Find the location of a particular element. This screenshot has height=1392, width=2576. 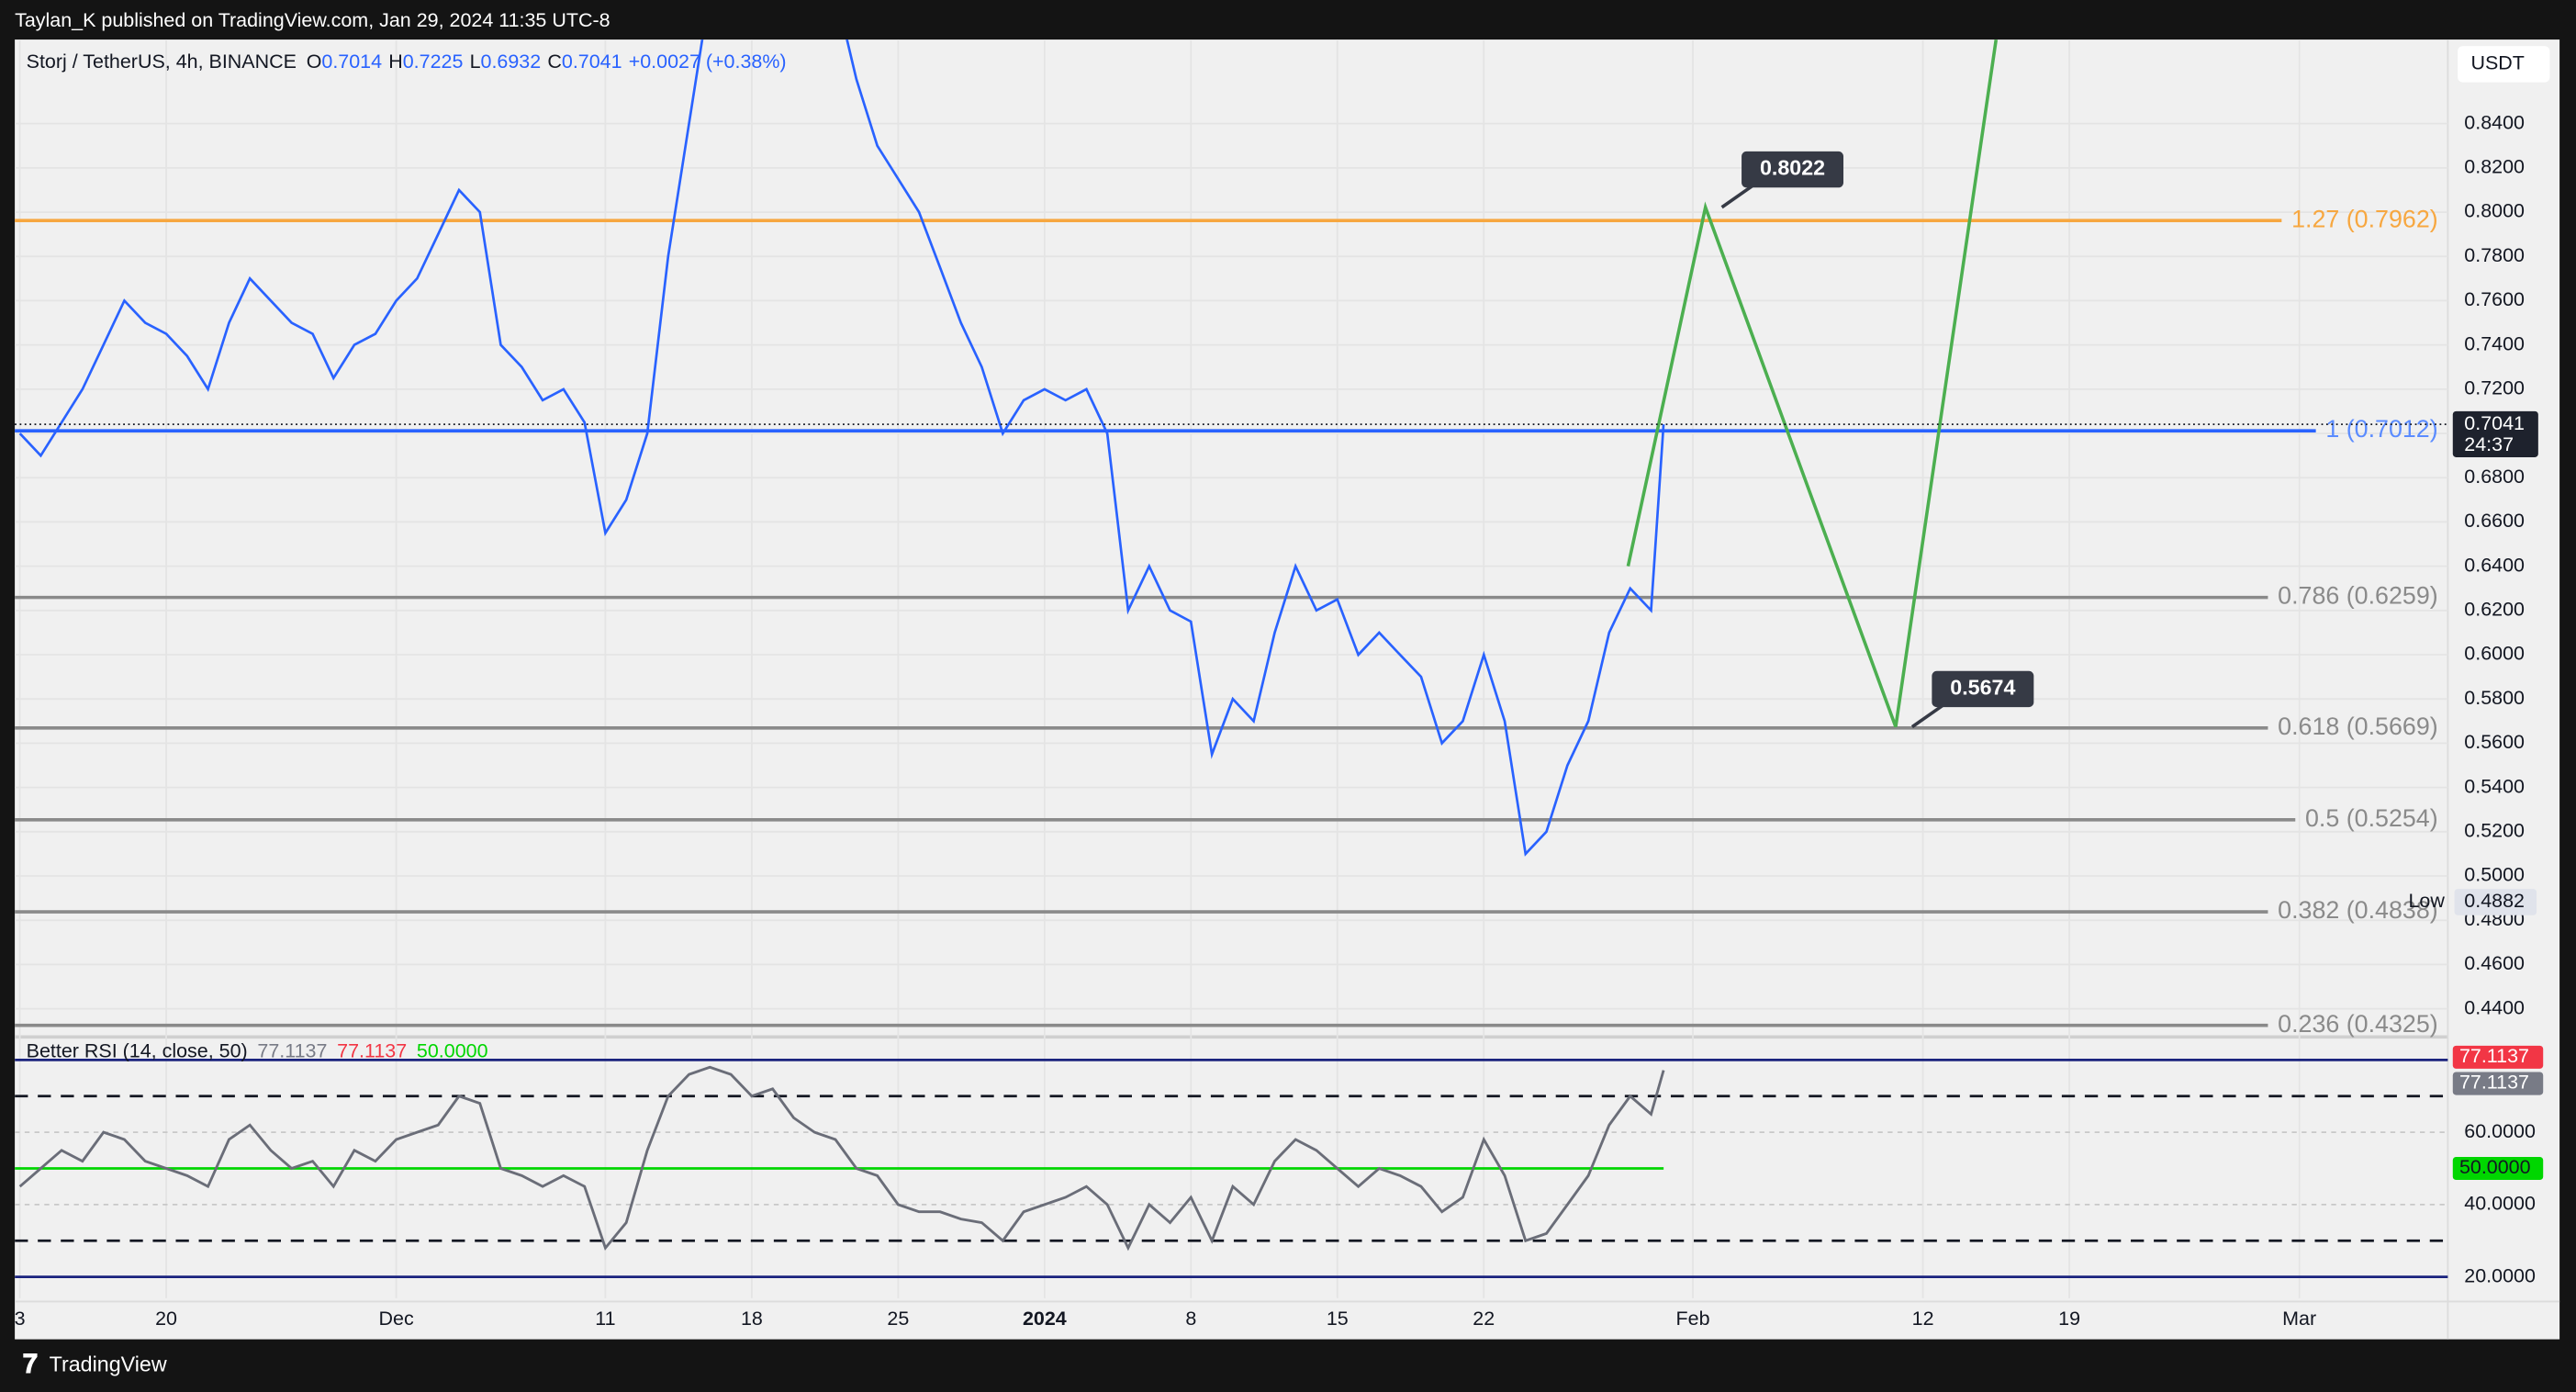

rsi-tick-label: 20.0000 is located at coordinates (2500, 1275).